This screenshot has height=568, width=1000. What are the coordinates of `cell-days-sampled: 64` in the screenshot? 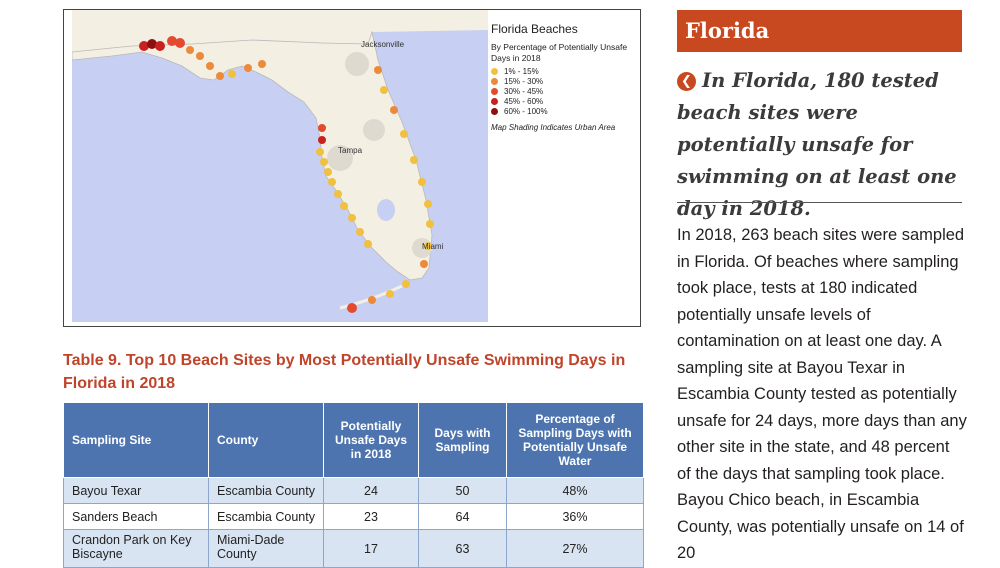 It's located at (462, 516).